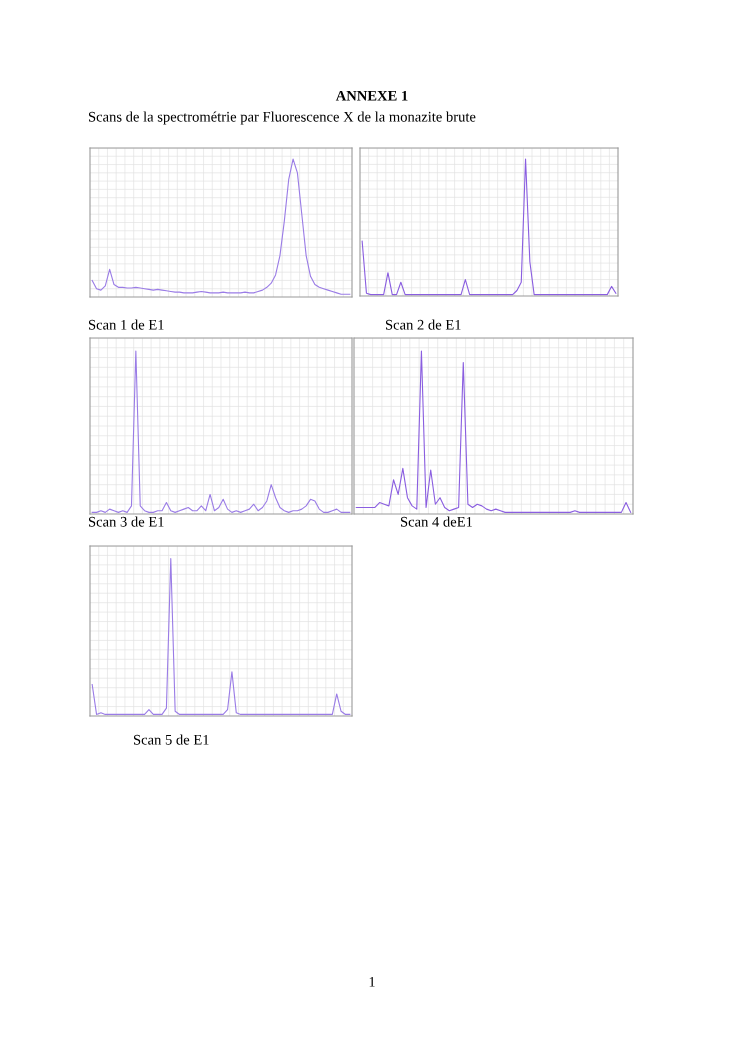  I want to click on text: Scan 3 de E1, so click(126, 521).